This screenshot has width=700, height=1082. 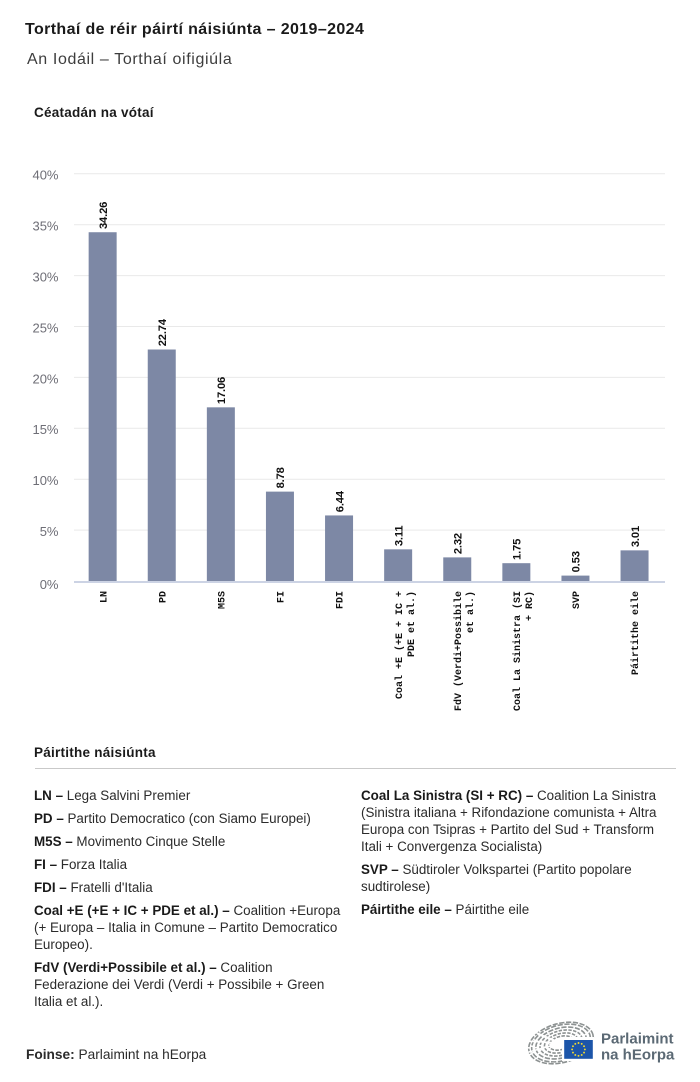 What do you see at coordinates (45, 175) in the screenshot?
I see `svg-text: 40%` at bounding box center [45, 175].